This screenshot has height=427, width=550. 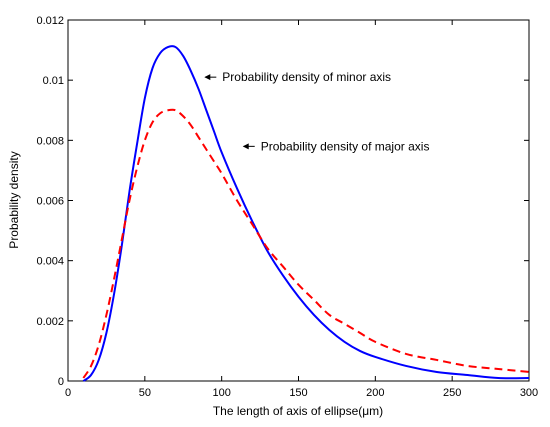 What do you see at coordinates (50, 262) in the screenshot?
I see `y-tick-label: 0.004` at bounding box center [50, 262].